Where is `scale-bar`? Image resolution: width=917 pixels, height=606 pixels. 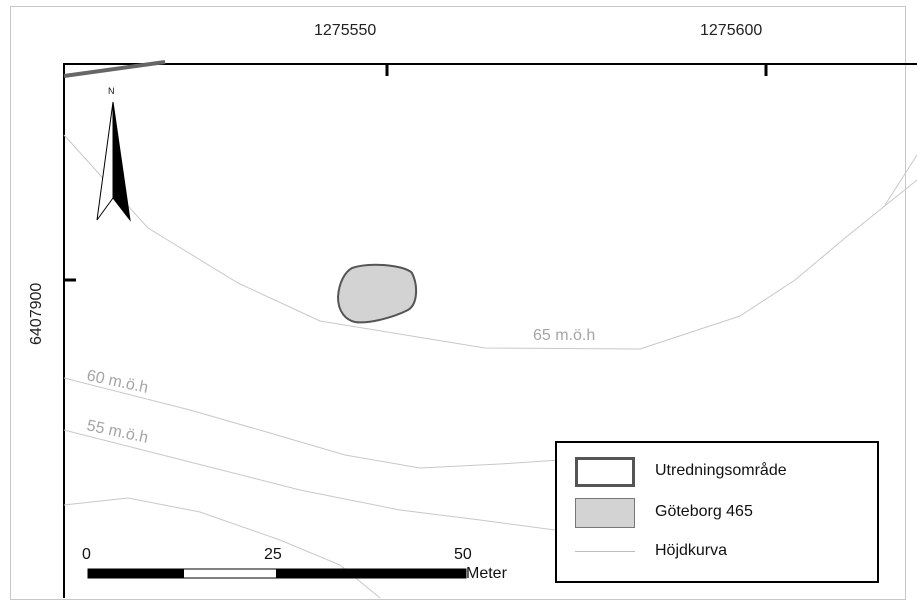 scale-bar is located at coordinates (277, 573).